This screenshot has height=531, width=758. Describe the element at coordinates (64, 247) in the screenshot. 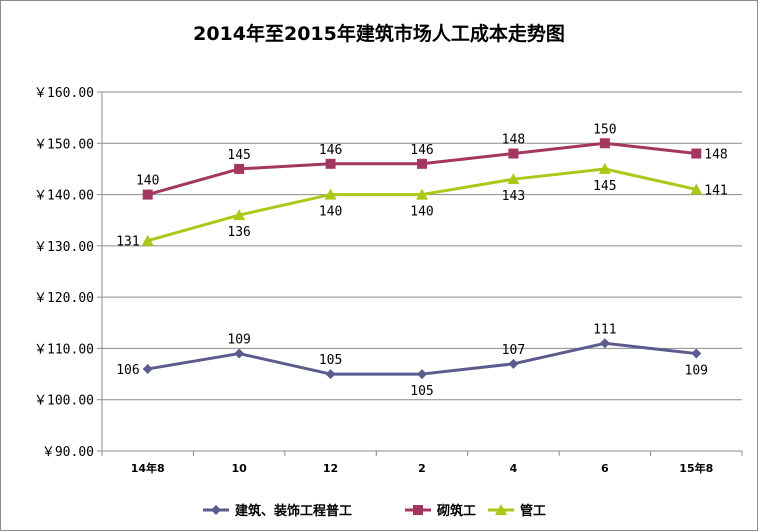

I see `y-tick-label: ￥130.00` at that location.